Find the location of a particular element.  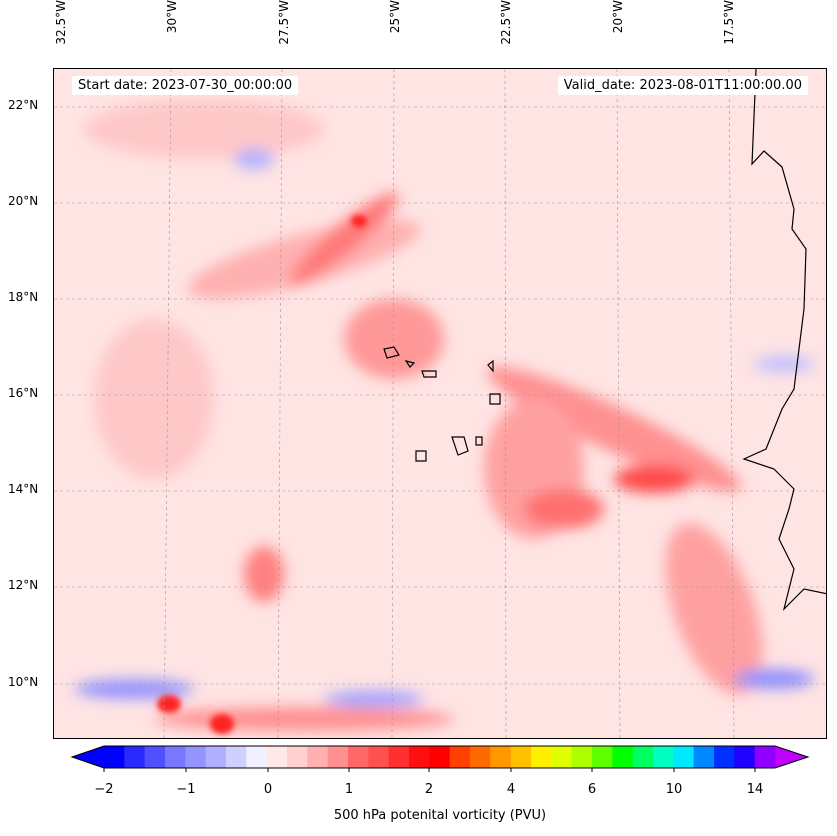

lat-label: 18°N is located at coordinates (23, 297).